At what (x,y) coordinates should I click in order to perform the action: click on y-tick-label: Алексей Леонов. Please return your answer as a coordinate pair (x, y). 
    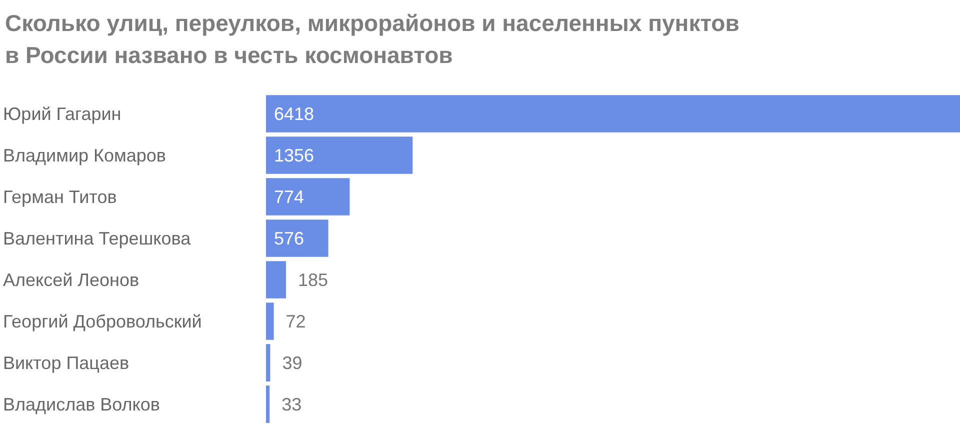
    Looking at the image, I should click on (71, 280).